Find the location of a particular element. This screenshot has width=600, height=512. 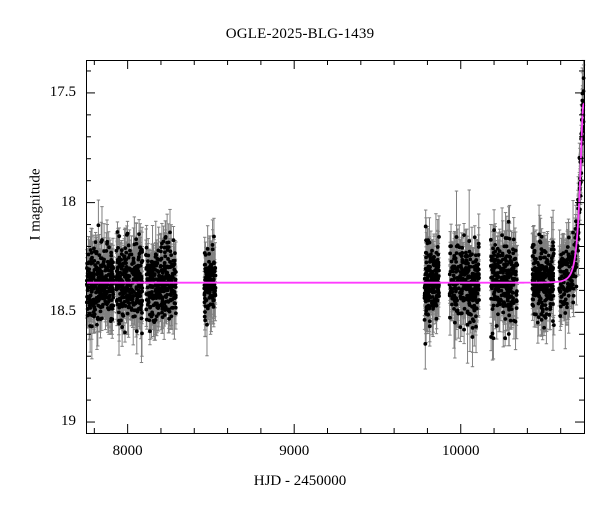

y-tick-label: 19 is located at coordinates (68, 421).